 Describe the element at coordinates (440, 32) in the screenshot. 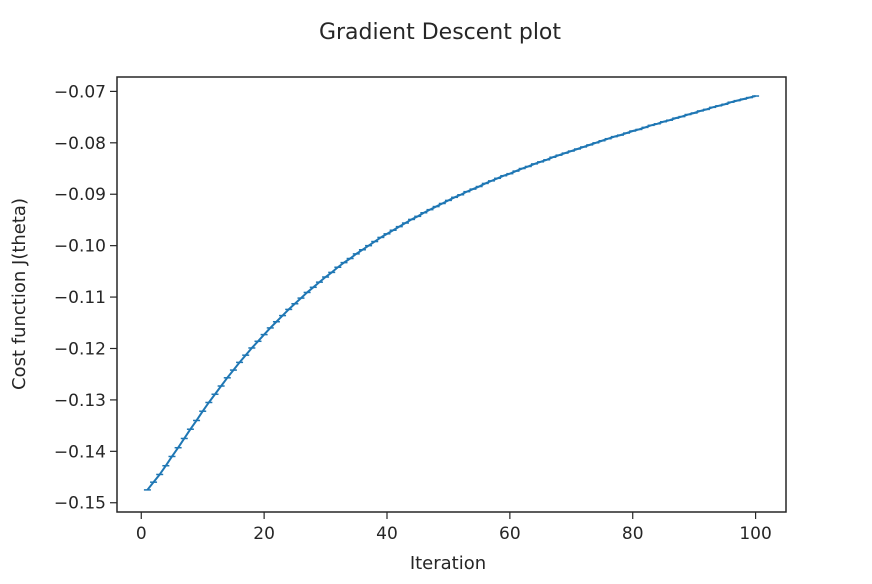

I see `chart-title: Gradient Descent plot` at that location.